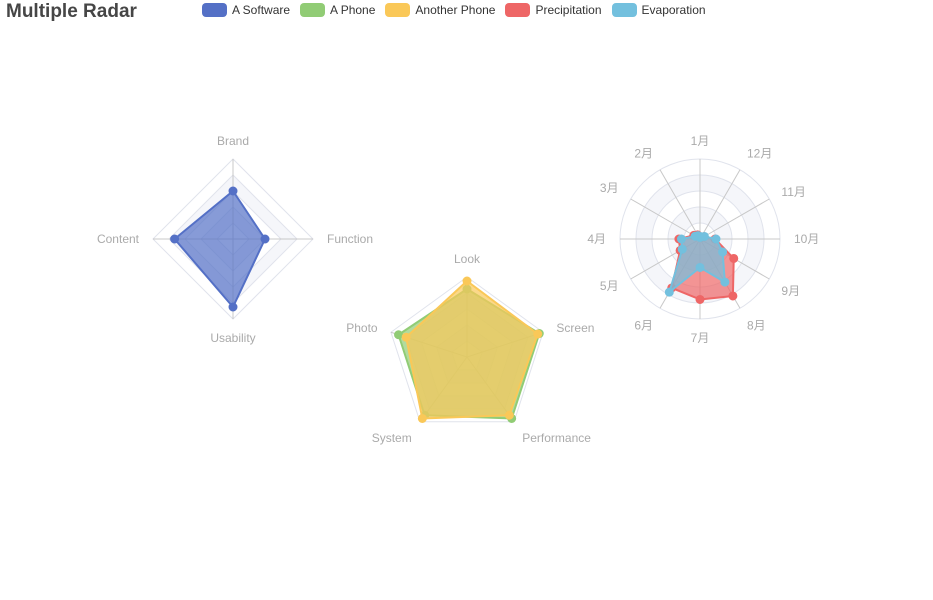 The height and width of the screenshot is (600, 933). Describe the element at coordinates (362, 328) in the screenshot. I see `axis-label-photo-1: Photo` at that location.